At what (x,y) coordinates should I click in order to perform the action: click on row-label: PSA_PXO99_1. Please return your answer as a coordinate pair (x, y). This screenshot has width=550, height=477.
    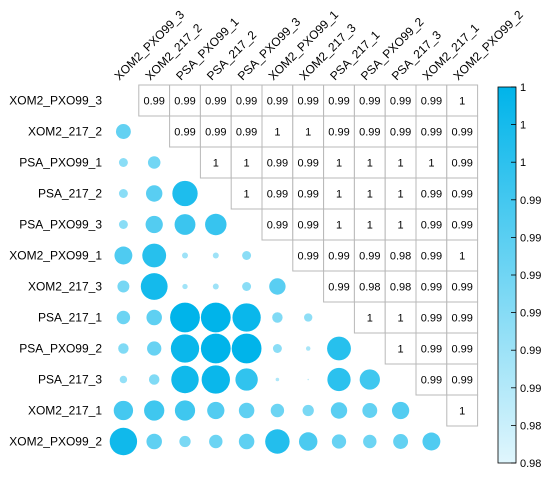
    Looking at the image, I should click on (60, 163).